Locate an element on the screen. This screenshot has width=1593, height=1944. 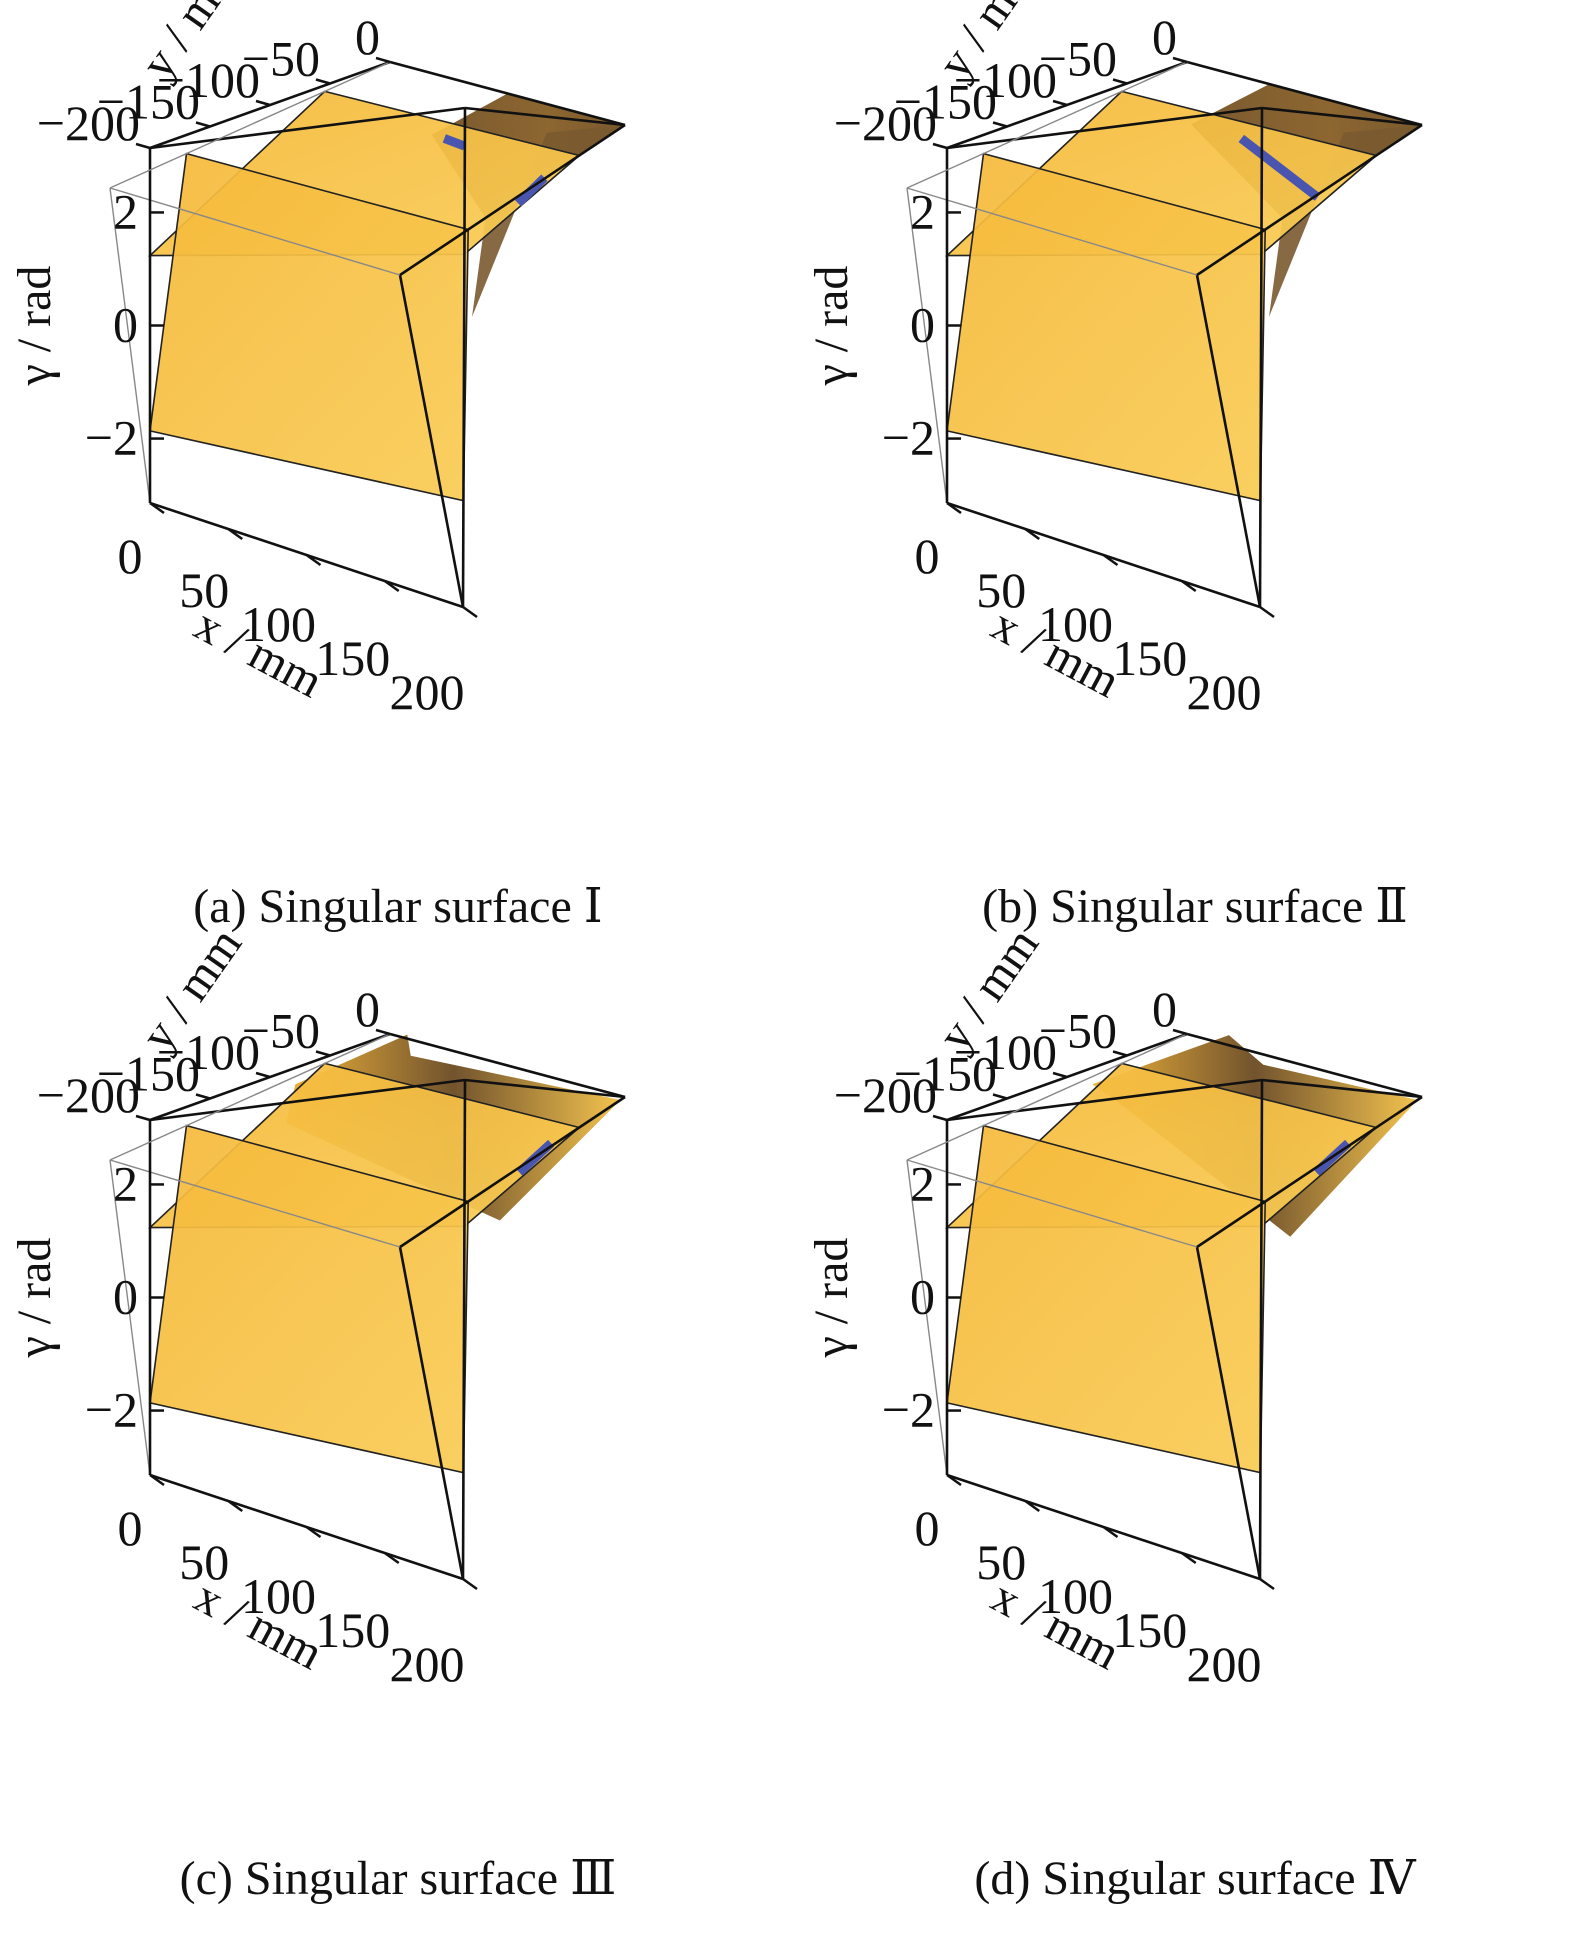
chart-caption-d: (d) Singular surface Ⅳ is located at coordinates (1195, 1878).